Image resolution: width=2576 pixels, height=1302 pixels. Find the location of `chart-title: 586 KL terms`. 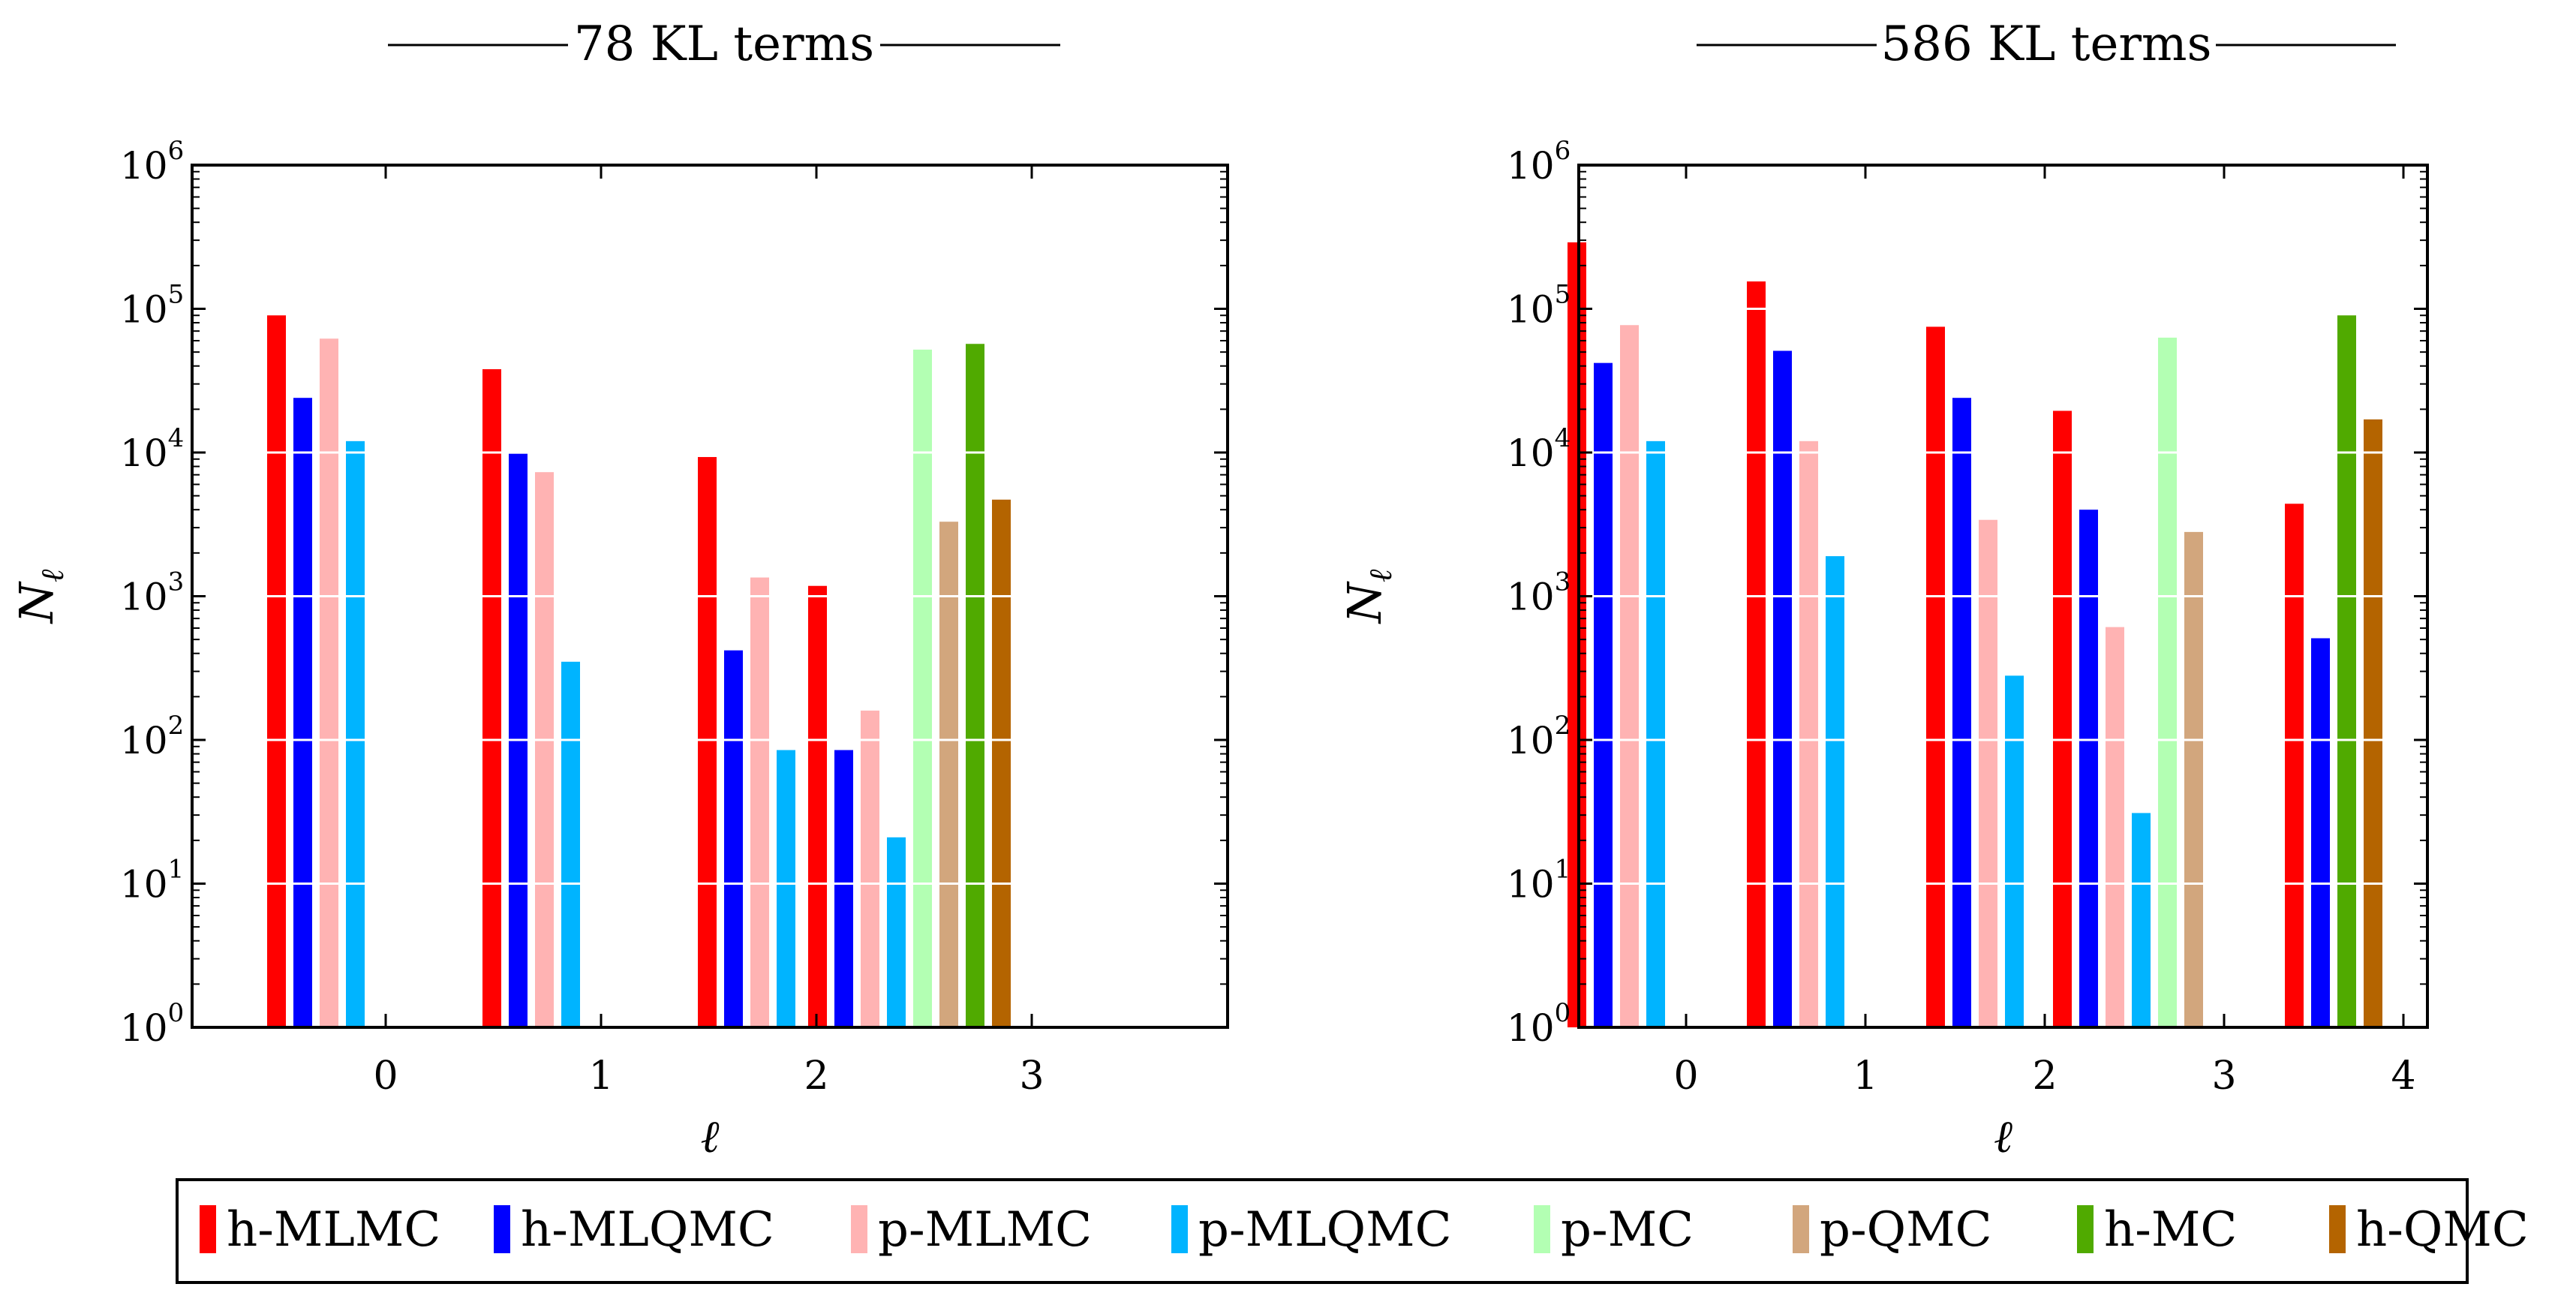

chart-title: 586 KL terms is located at coordinates (2046, 44).